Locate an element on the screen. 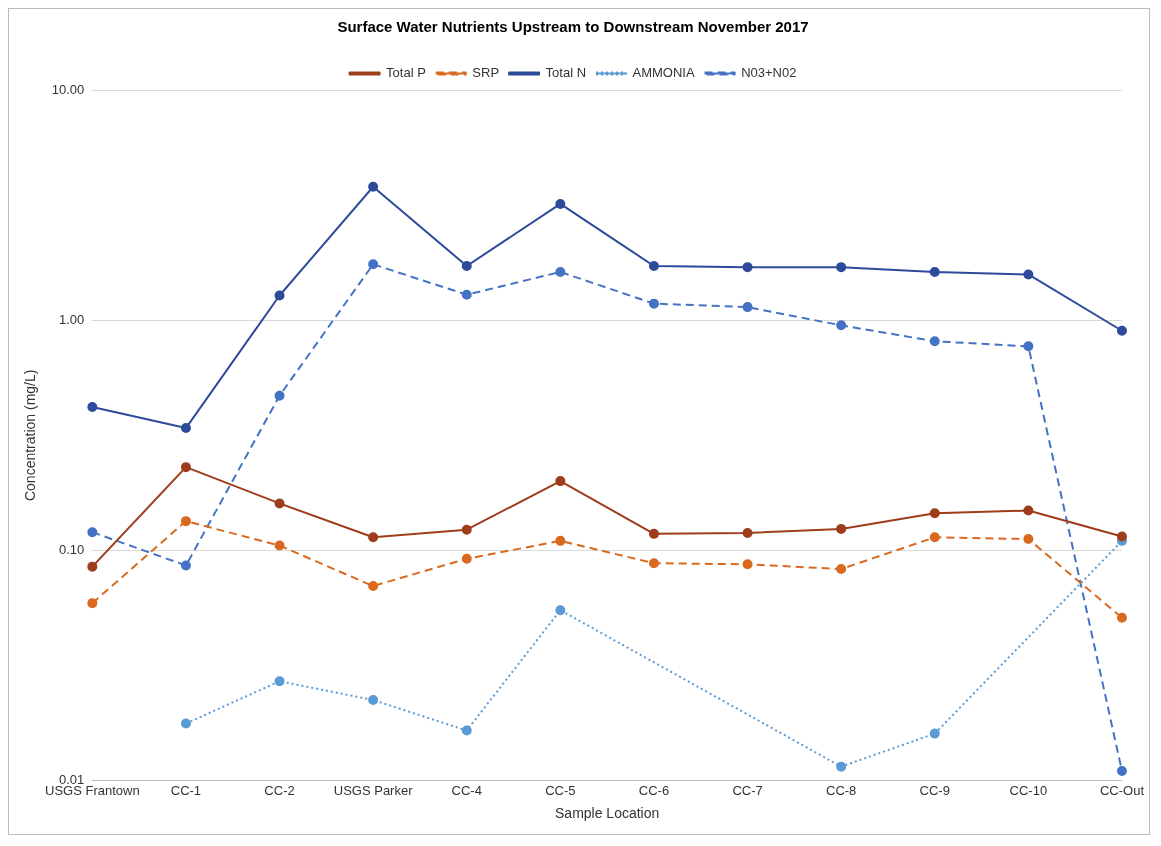 The image size is (1161, 846). x-tick-label: CC-2 is located at coordinates (279, 790).